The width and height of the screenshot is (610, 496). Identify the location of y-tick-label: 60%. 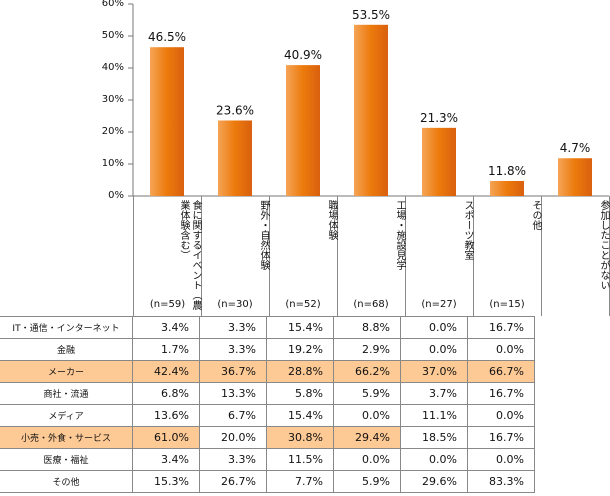
(112, 4).